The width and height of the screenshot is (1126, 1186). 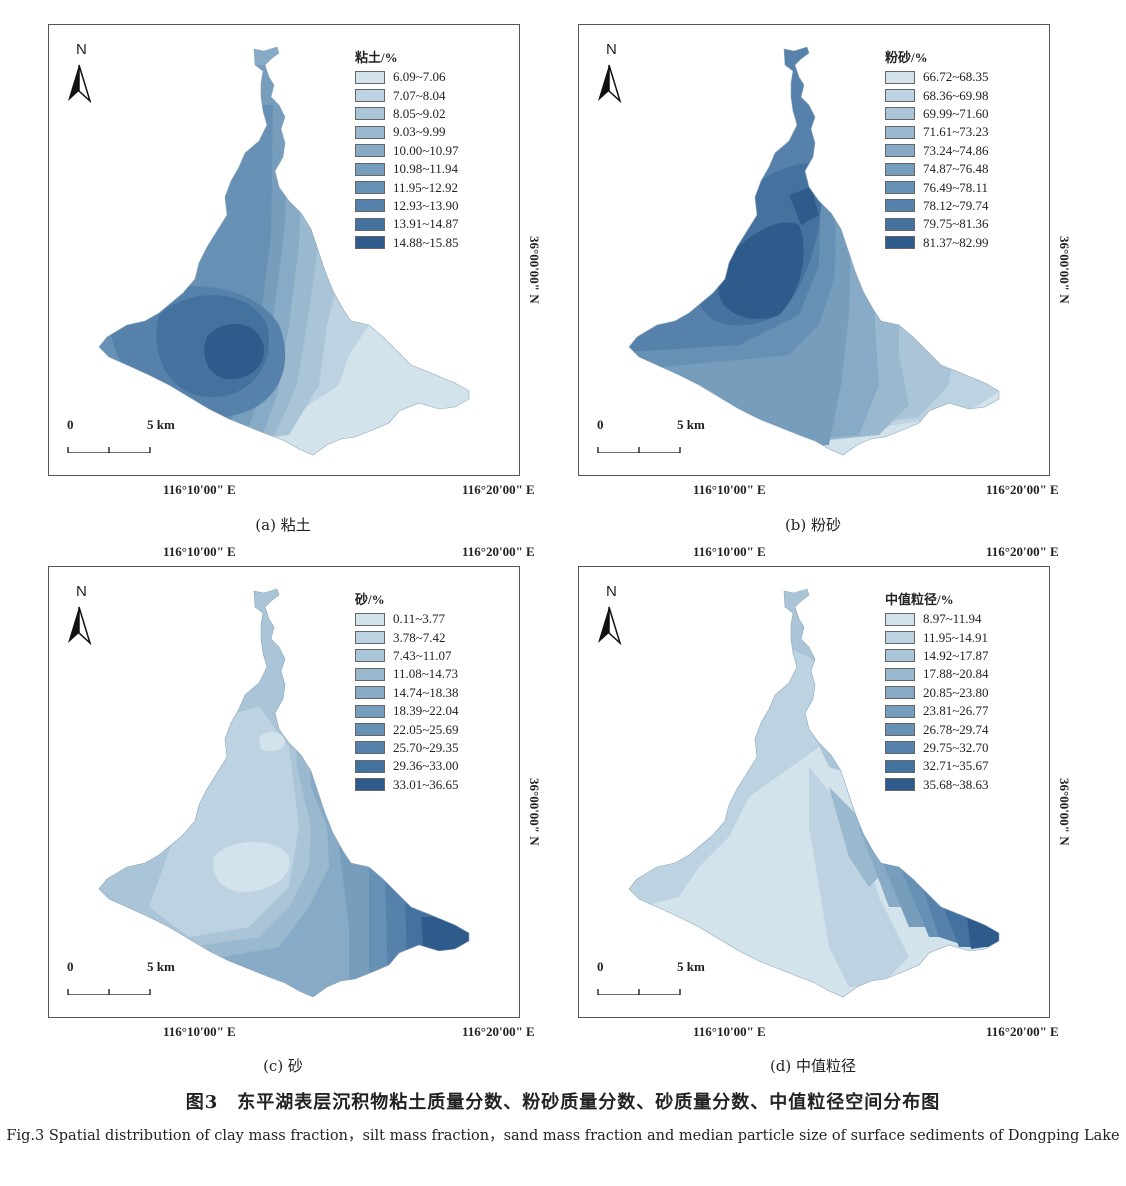 I want to click on legend-item: 7.07~8.04, so click(x=407, y=95).